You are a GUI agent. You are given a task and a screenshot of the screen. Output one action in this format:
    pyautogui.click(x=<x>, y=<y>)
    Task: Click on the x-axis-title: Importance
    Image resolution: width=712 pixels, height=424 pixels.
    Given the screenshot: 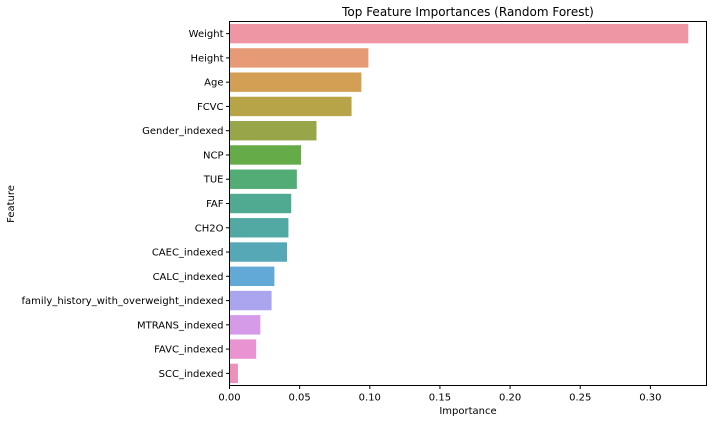 What is the action you would take?
    pyautogui.click(x=467, y=411)
    